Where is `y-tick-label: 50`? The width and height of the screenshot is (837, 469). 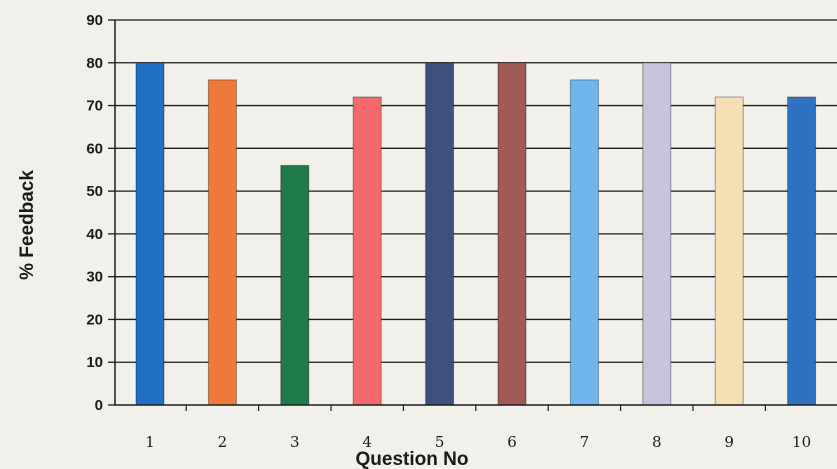
y-tick-label: 50 is located at coordinates (94, 191).